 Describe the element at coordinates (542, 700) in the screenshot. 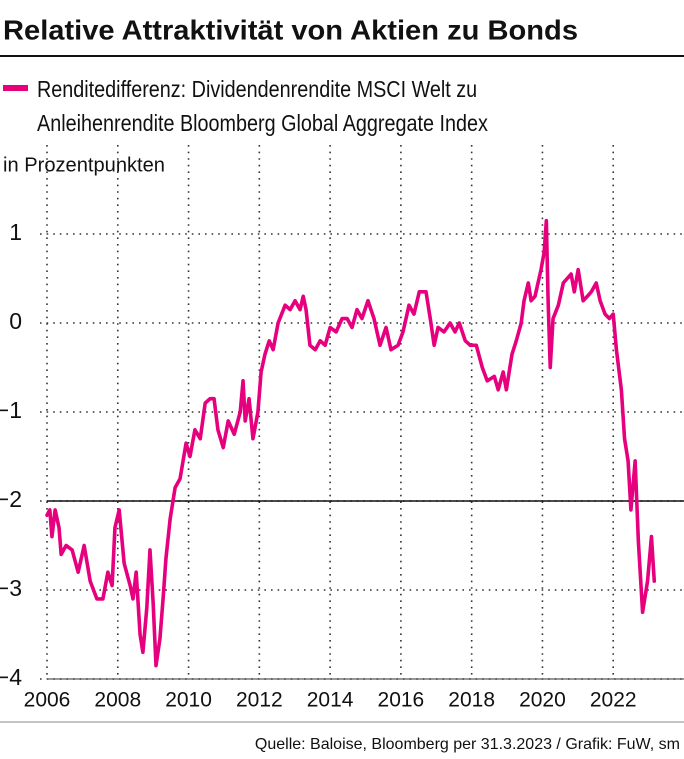

I see `x-tick-label: 2020` at that location.